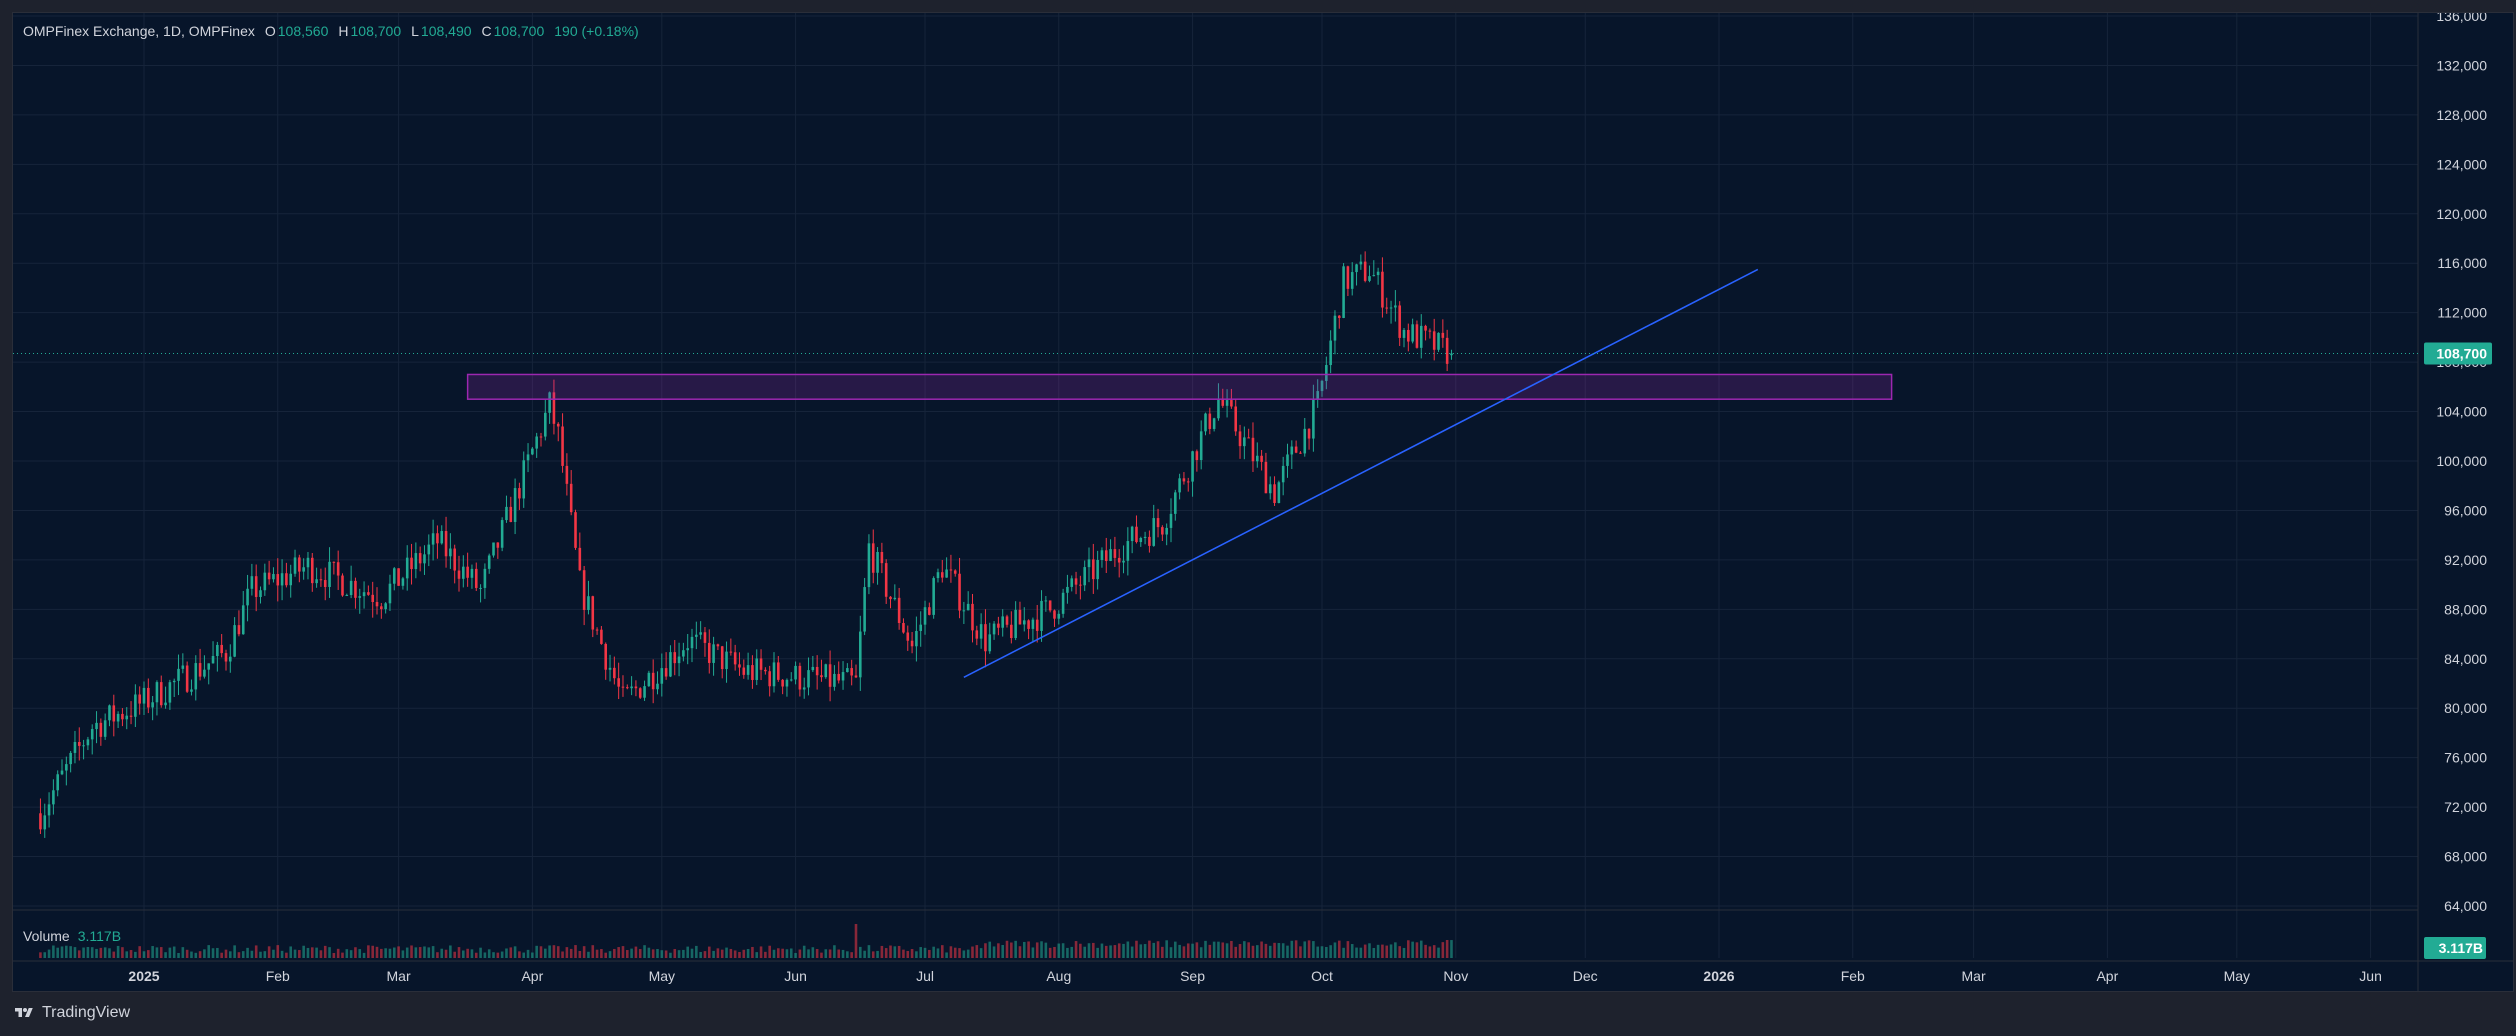 This screenshot has width=2516, height=1036. I want to click on time-tick-label: Jun, so click(2370, 976).